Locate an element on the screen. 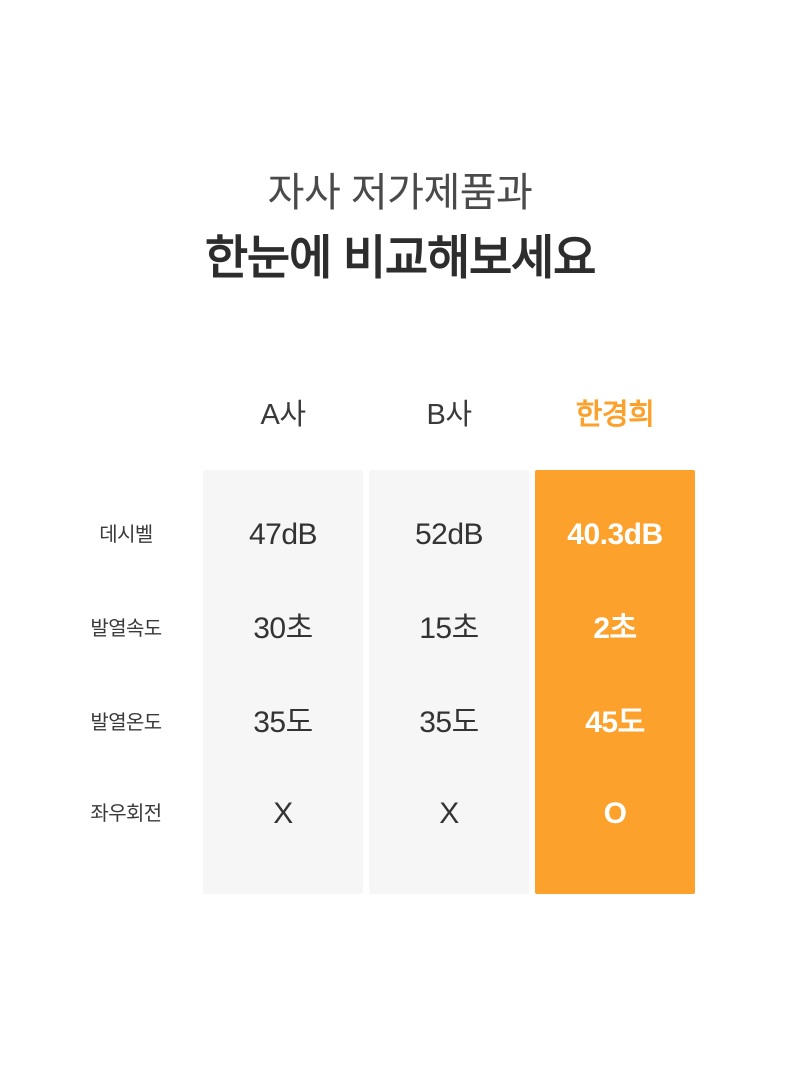 The height and width of the screenshot is (1081, 800). cell-heating-speed-a: 30초 is located at coordinates (283, 628).